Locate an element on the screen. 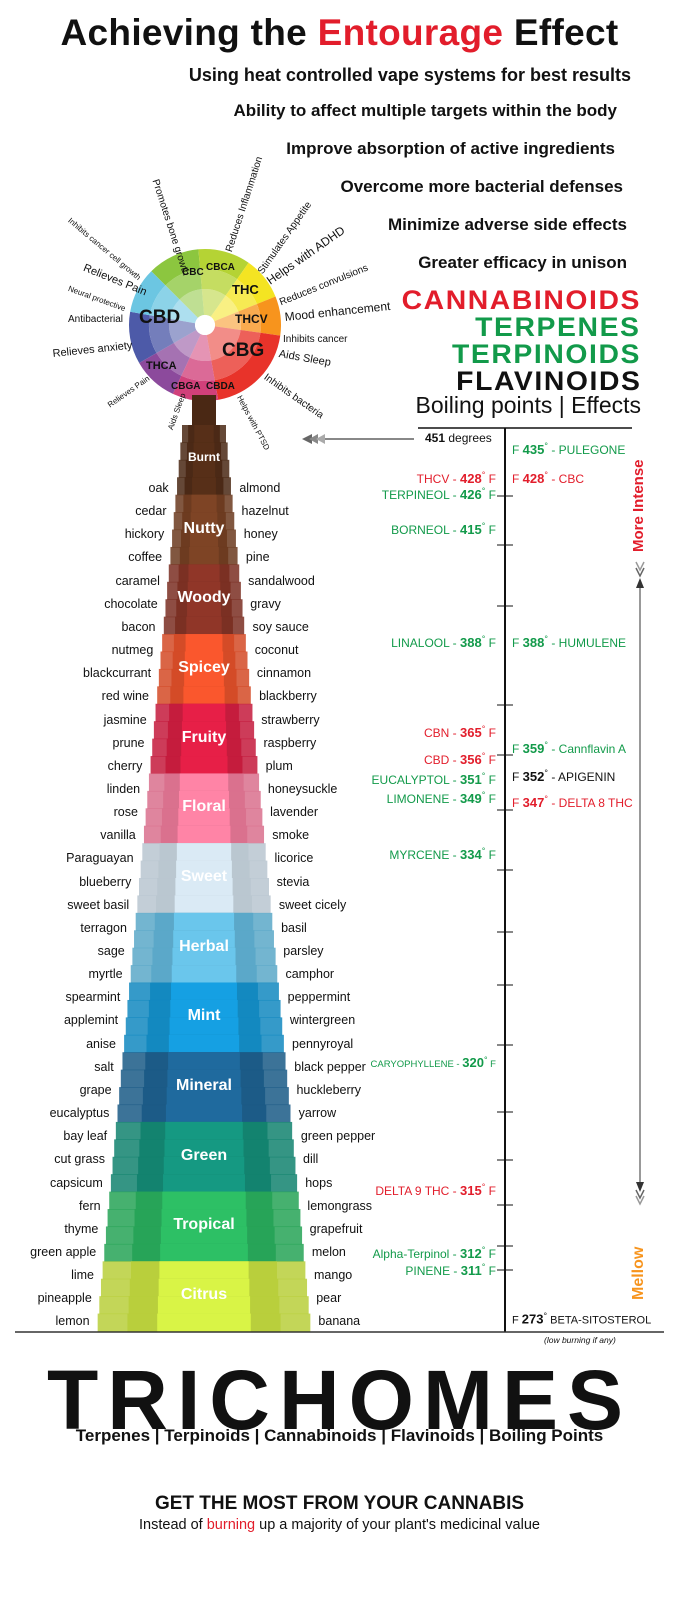 This screenshot has height=1597, width=679. wheel-label-cbd: CBD is located at coordinates (160, 317).